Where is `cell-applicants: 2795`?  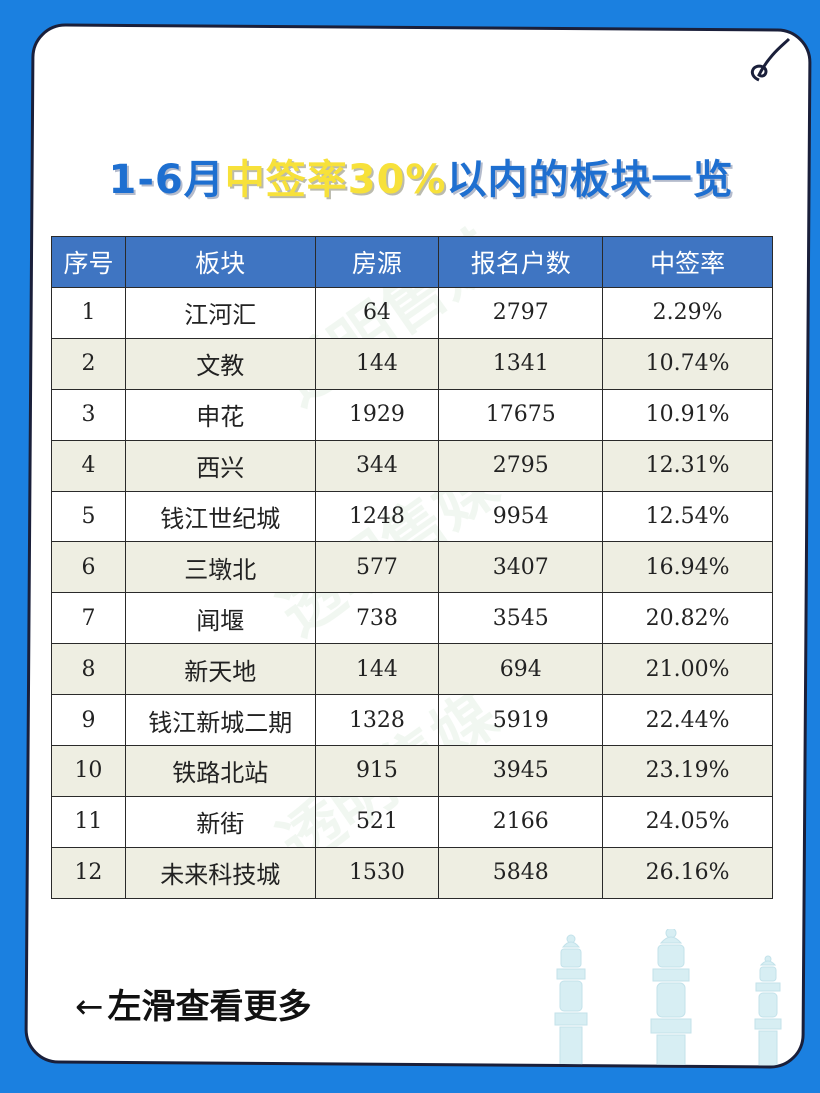
cell-applicants: 2795 is located at coordinates (520, 466).